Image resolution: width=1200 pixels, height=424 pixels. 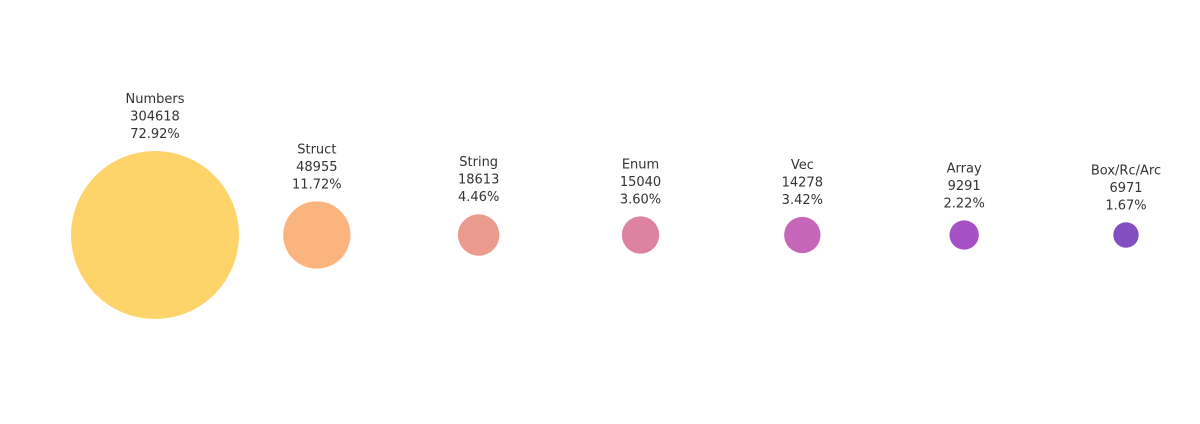 What do you see at coordinates (964, 235) in the screenshot?
I see `bubble-array` at bounding box center [964, 235].